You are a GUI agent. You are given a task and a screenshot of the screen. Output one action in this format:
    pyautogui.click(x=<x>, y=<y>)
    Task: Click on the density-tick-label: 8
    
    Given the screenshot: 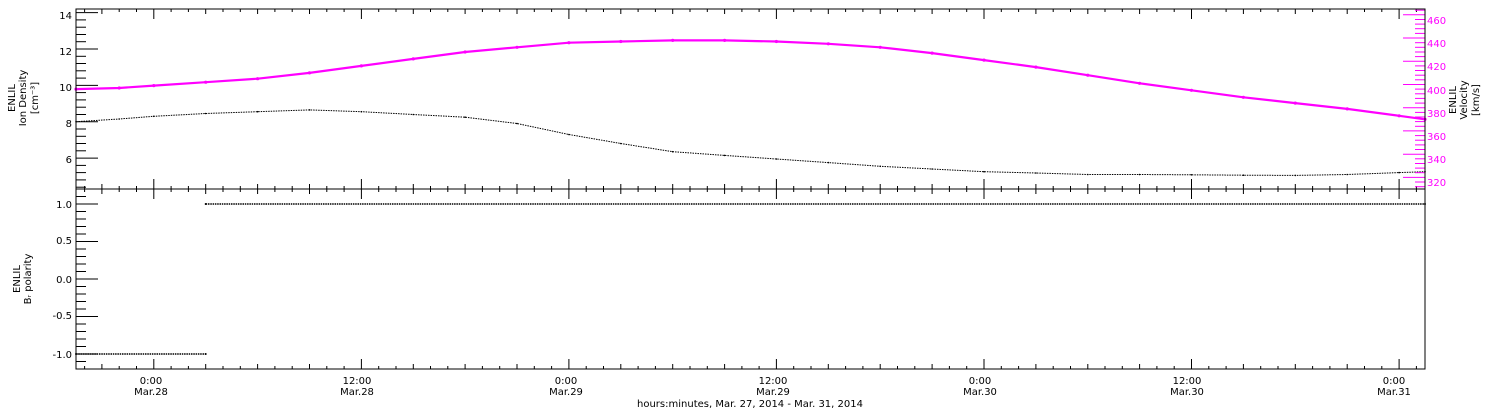 What is the action you would take?
    pyautogui.click(x=69, y=124)
    